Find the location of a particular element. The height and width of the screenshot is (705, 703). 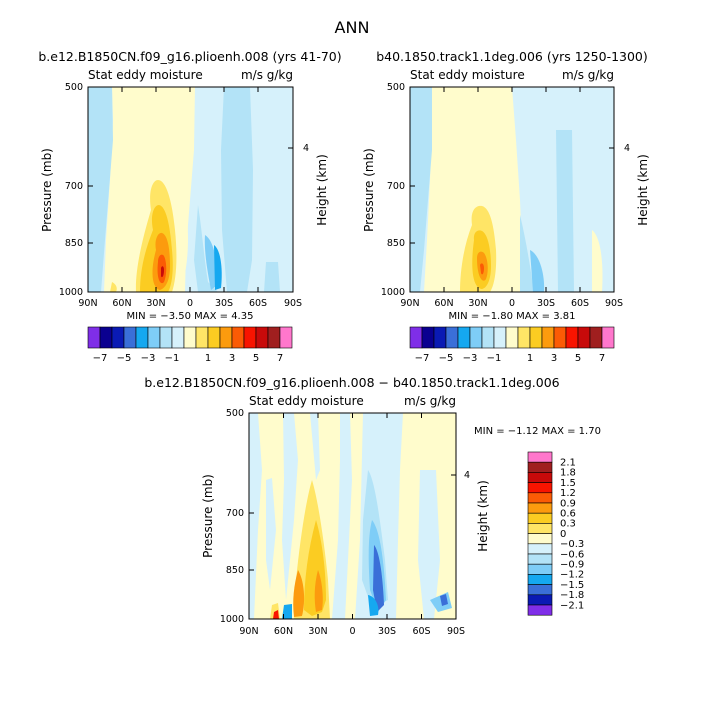

x-ticks is located at coordinates (190, 189).